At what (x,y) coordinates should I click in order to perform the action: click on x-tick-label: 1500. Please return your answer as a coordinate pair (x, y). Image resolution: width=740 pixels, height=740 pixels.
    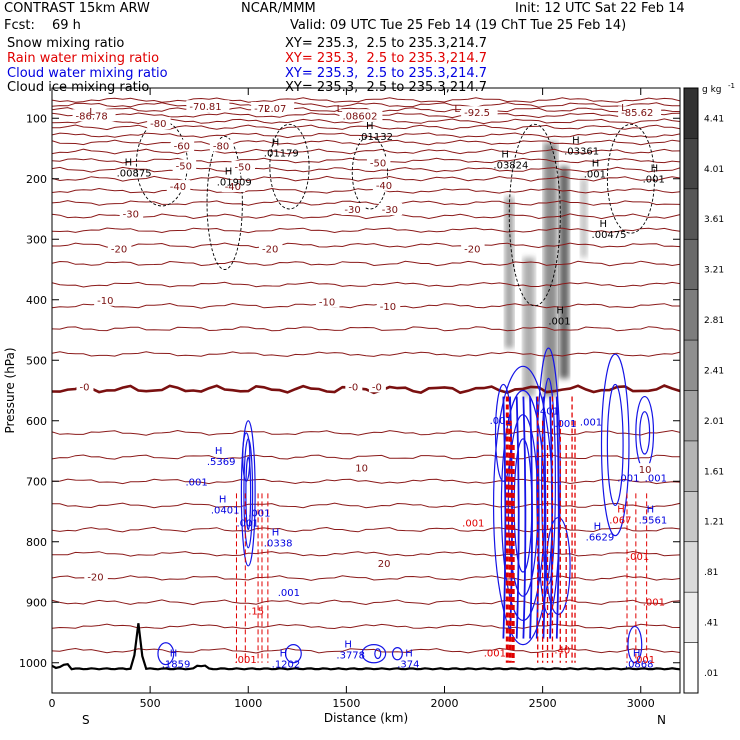
    Looking at the image, I should click on (346, 703).